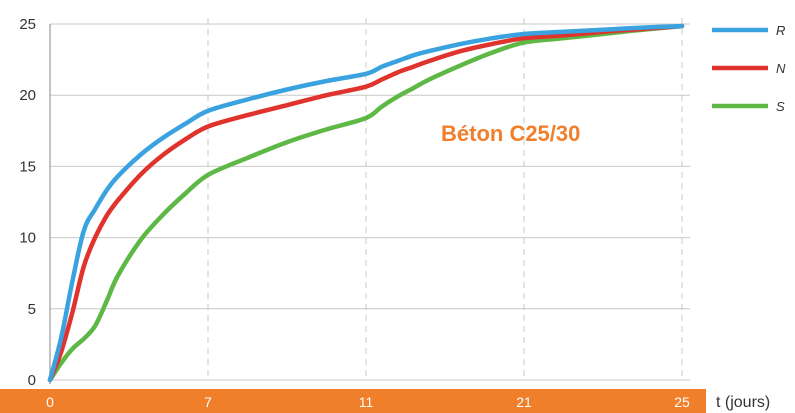 Image resolution: width=795 pixels, height=413 pixels. I want to click on x-tick-label: 11, so click(366, 402).